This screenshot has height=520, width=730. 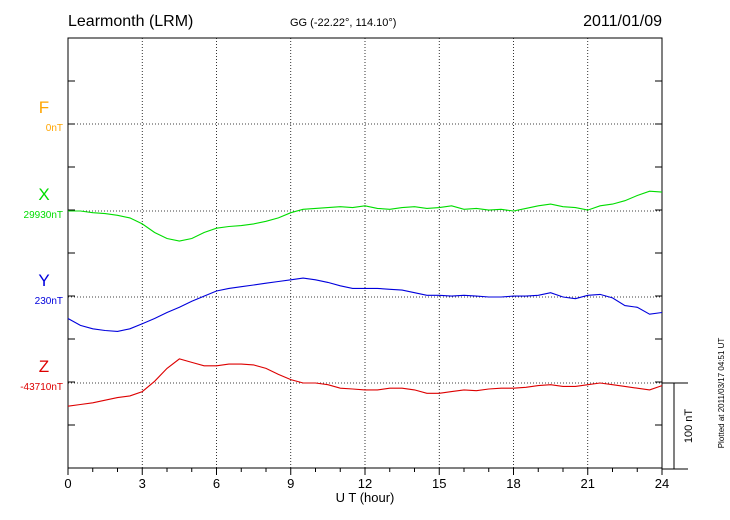 I want to click on x-tick-label: 15, so click(x=439, y=483).